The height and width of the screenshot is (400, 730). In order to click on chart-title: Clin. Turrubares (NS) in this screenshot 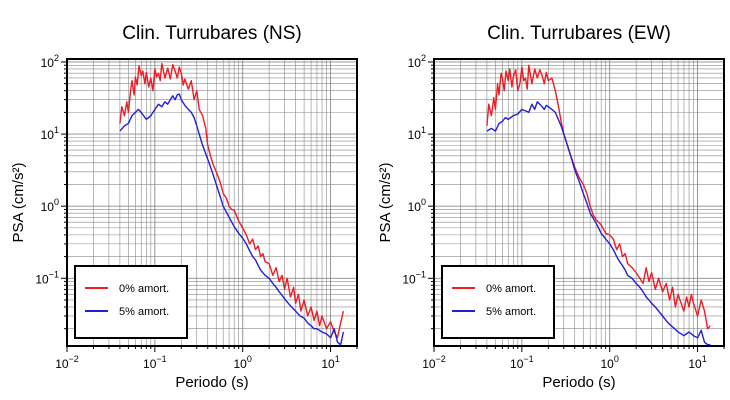, I will do `click(212, 33)`.